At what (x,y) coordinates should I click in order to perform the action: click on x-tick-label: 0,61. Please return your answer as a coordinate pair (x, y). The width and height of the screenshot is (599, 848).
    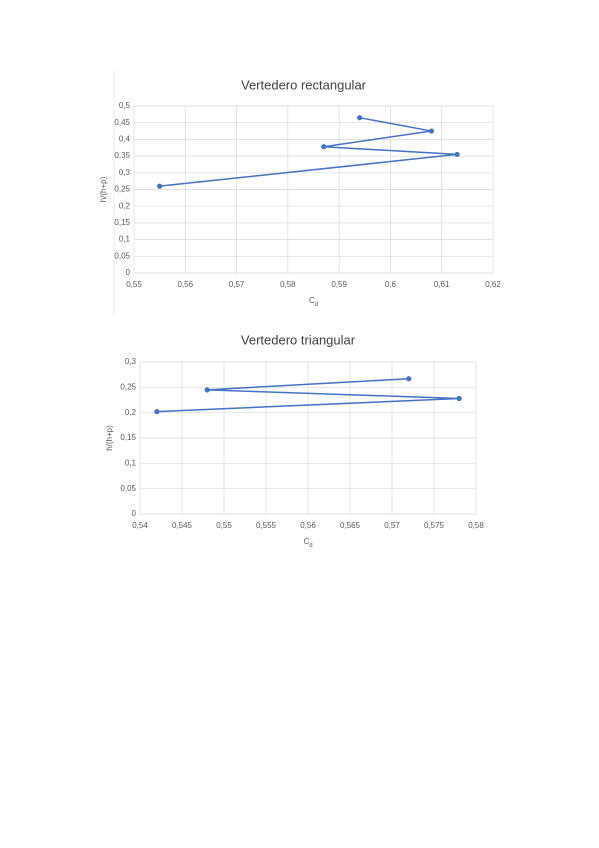
    Looking at the image, I should click on (442, 284).